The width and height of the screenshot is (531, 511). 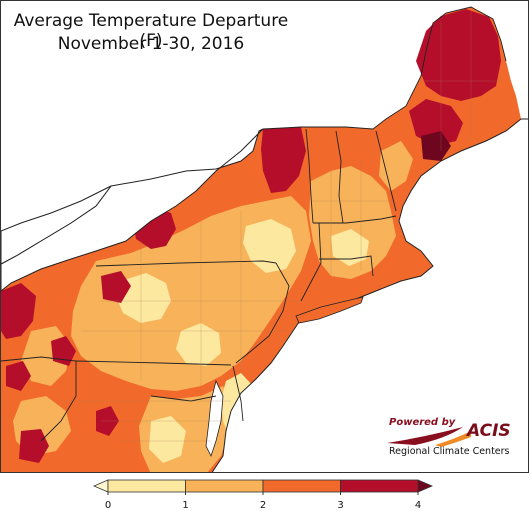 What do you see at coordinates (339, 177) in the screenshot?
I see `vt-nh-border` at bounding box center [339, 177].